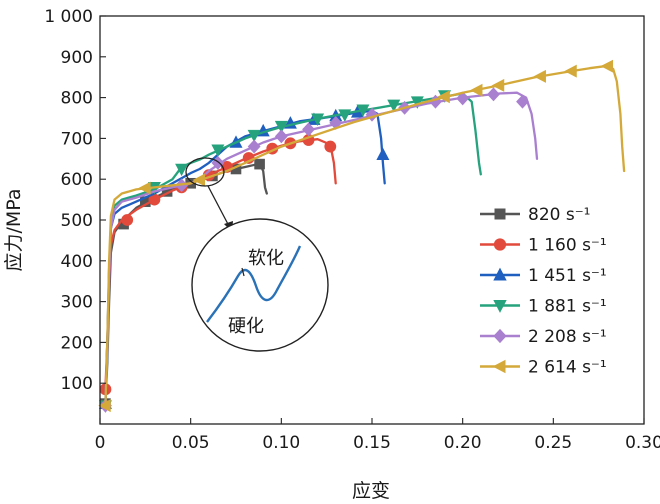 The width and height of the screenshot is (660, 504). Describe the element at coordinates (371, 491) in the screenshot. I see `x-axis-title: 应变` at that location.